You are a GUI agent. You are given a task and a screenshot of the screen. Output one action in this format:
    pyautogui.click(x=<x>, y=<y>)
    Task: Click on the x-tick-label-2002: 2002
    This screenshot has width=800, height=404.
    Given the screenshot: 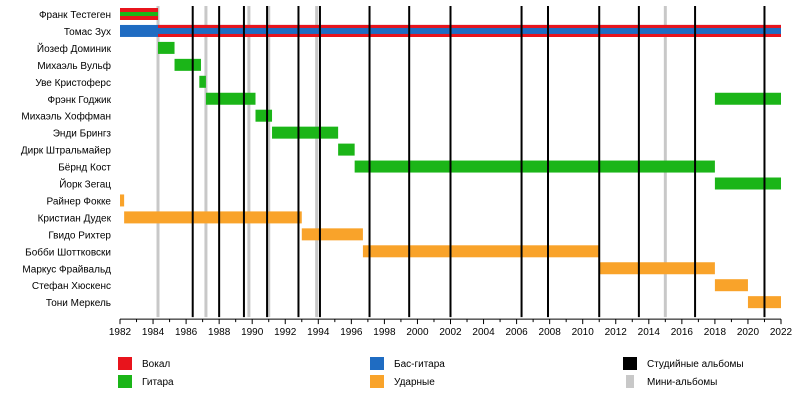 What is the action you would take?
    pyautogui.click(x=450, y=332)
    